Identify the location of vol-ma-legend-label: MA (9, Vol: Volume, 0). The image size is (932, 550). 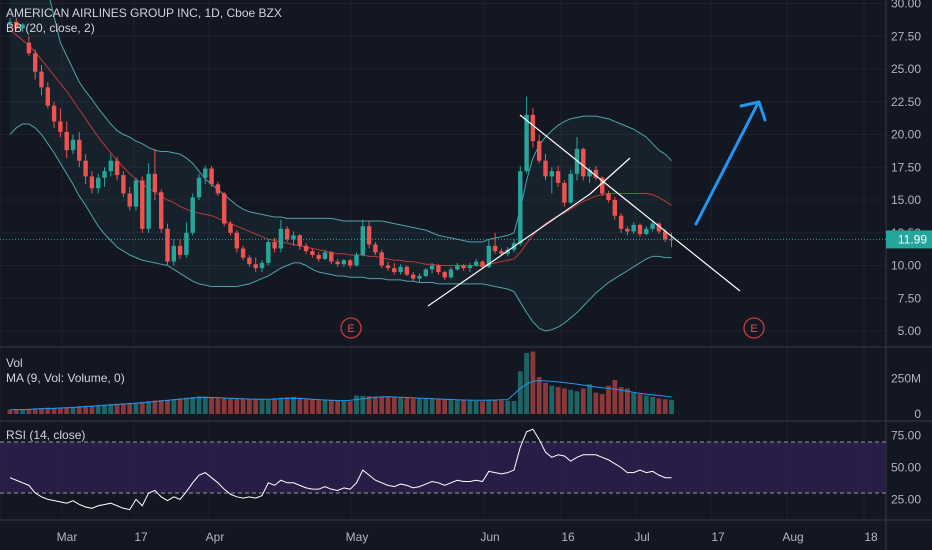
(65, 378).